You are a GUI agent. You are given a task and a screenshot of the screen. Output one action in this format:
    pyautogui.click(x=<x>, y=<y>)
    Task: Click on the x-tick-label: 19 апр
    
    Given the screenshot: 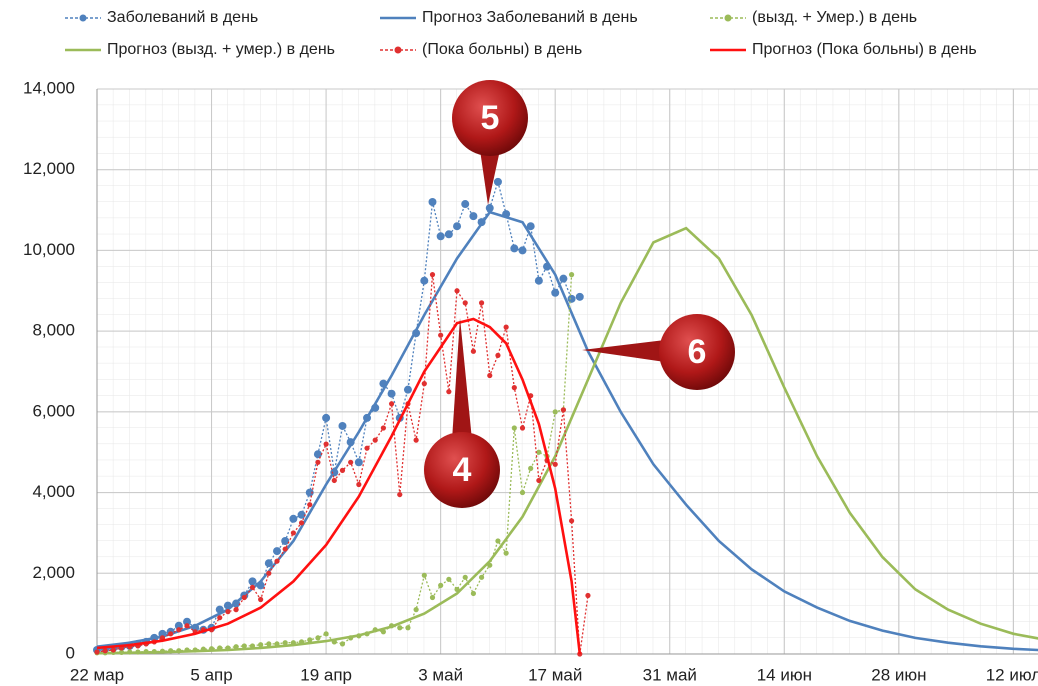 What is the action you would take?
    pyautogui.click(x=326, y=674)
    